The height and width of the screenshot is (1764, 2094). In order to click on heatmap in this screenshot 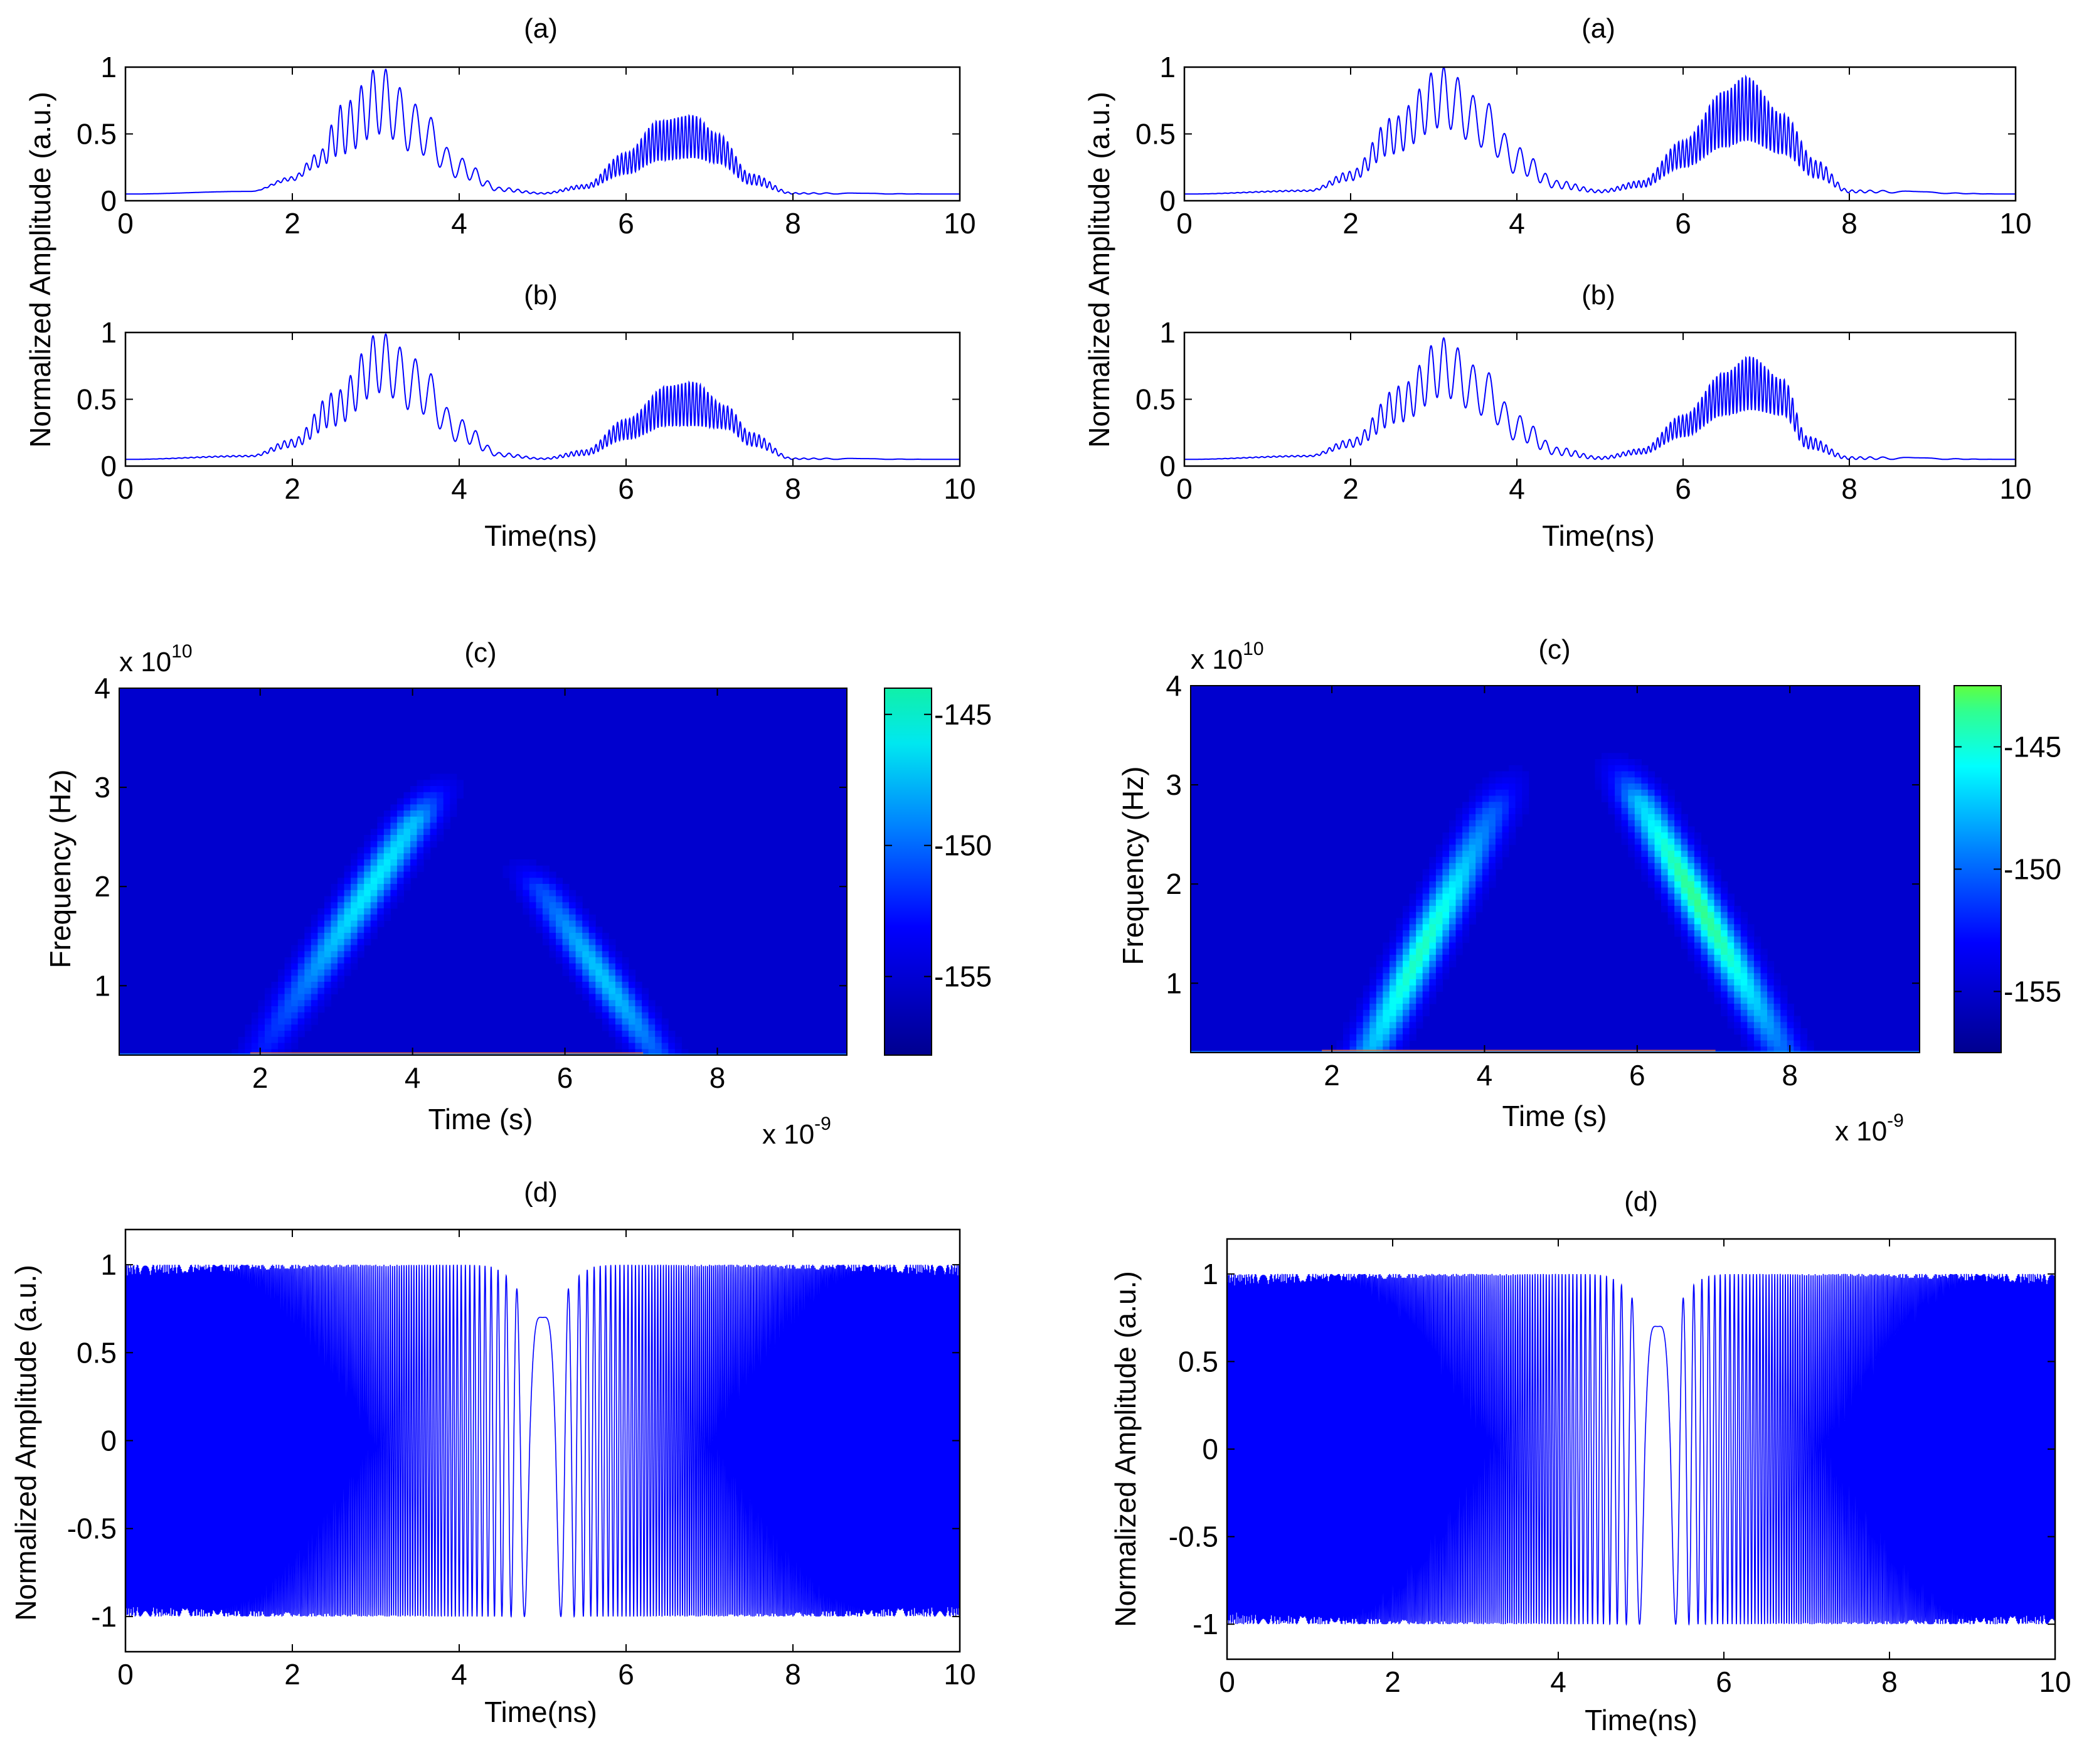, I will do `click(1555, 869)`.